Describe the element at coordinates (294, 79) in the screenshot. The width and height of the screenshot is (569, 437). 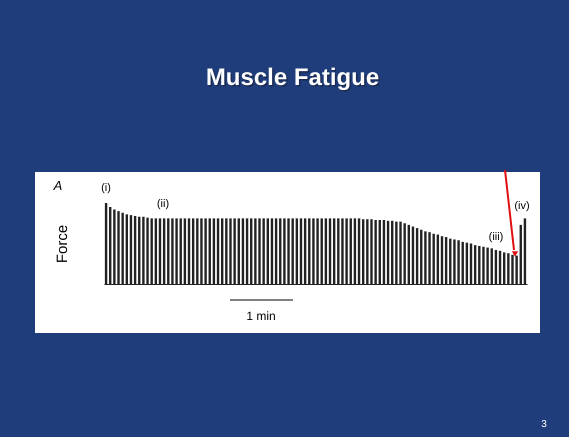
I see `chart-title: Muscle Fatigue` at that location.